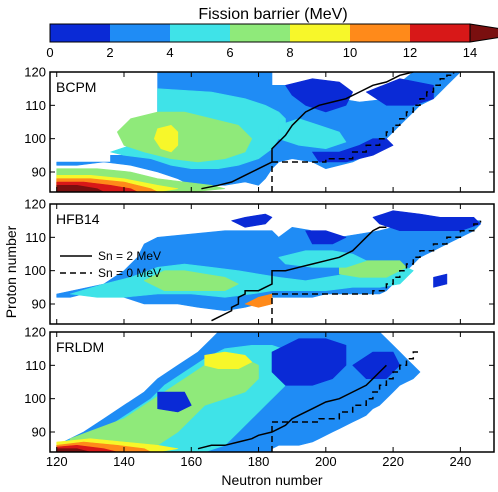  I want to click on legend: Sn = 2 MeV Sn = 0 MeV, so click(110, 264).